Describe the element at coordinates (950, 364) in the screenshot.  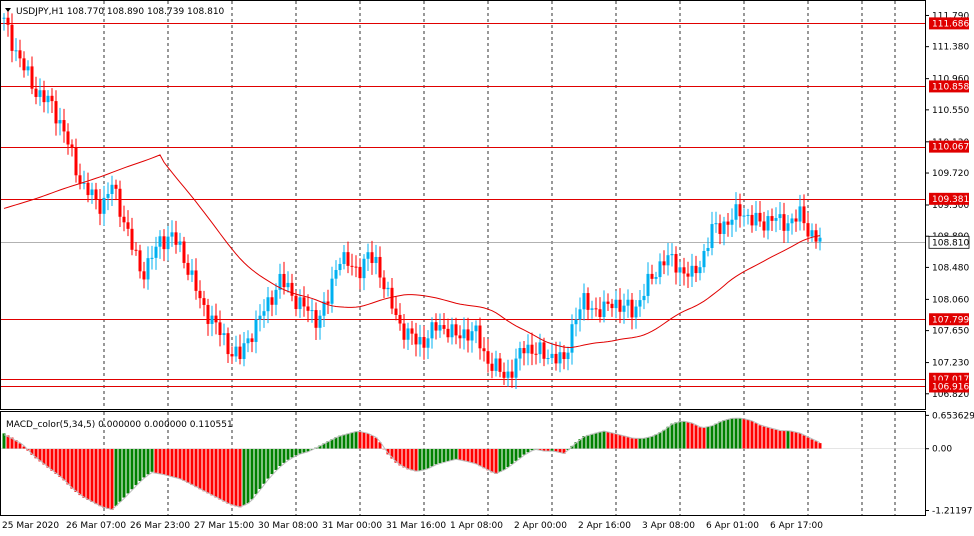
I see `price-tick-label: 107.230` at that location.